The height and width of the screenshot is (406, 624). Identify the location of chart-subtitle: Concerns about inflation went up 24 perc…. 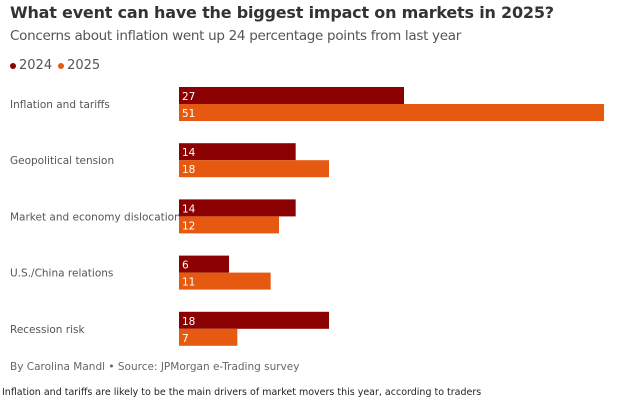
(235, 36).